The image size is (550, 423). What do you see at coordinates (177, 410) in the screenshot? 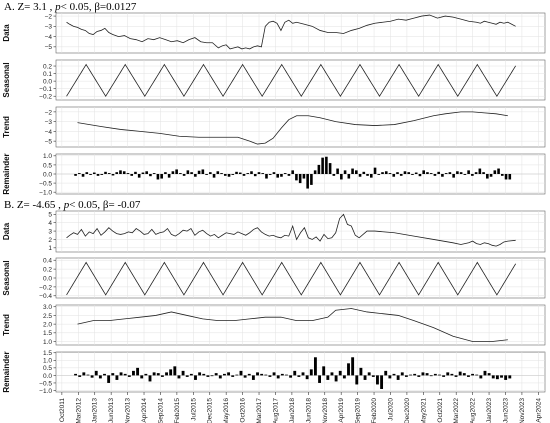
I see `x-tick-label: Feb2015` at bounding box center [177, 410].